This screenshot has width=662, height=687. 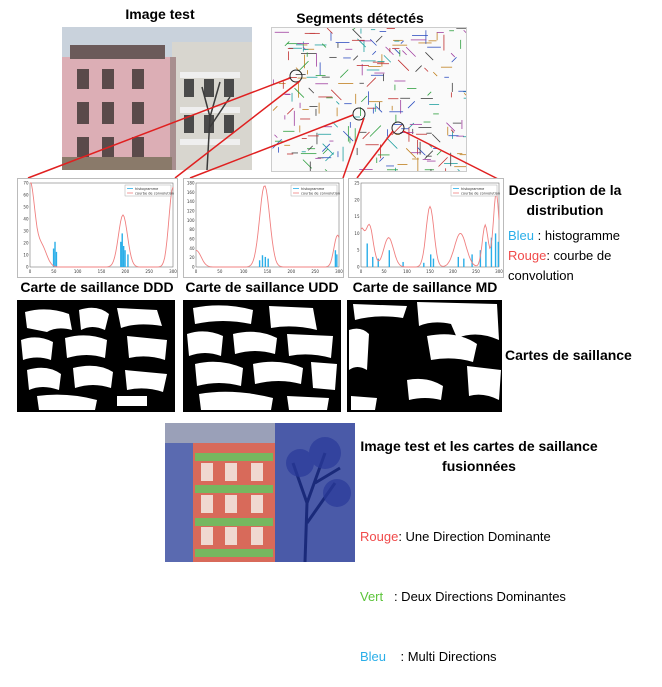 What do you see at coordinates (565, 200) in the screenshot?
I see `distribution-heading: Description de la distribution` at bounding box center [565, 200].